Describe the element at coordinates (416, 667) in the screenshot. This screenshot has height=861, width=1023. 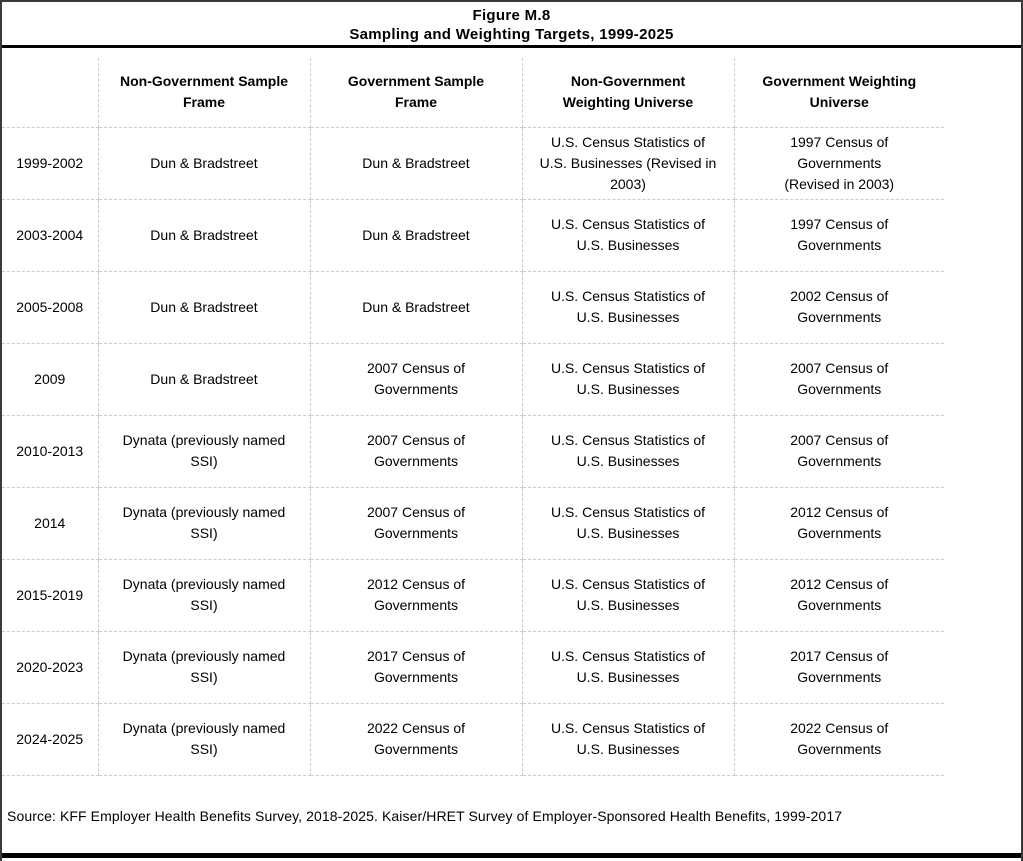
I see `gov-sample-frame-cell: 2017 Census of Governments` at that location.